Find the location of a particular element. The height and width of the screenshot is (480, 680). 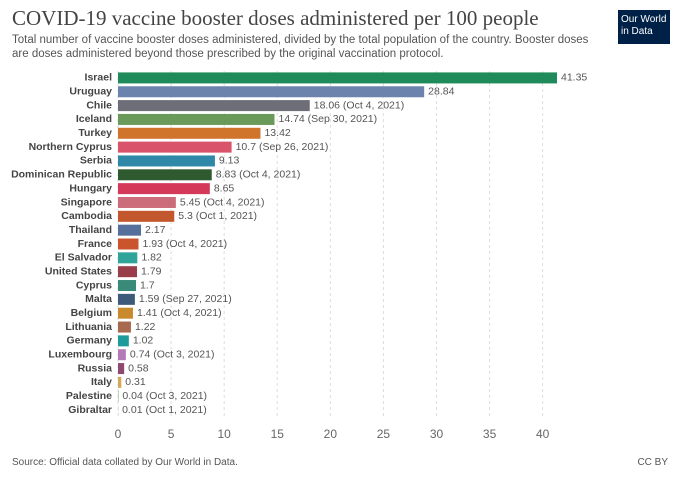

x-tick-label: 5 is located at coordinates (171, 434).